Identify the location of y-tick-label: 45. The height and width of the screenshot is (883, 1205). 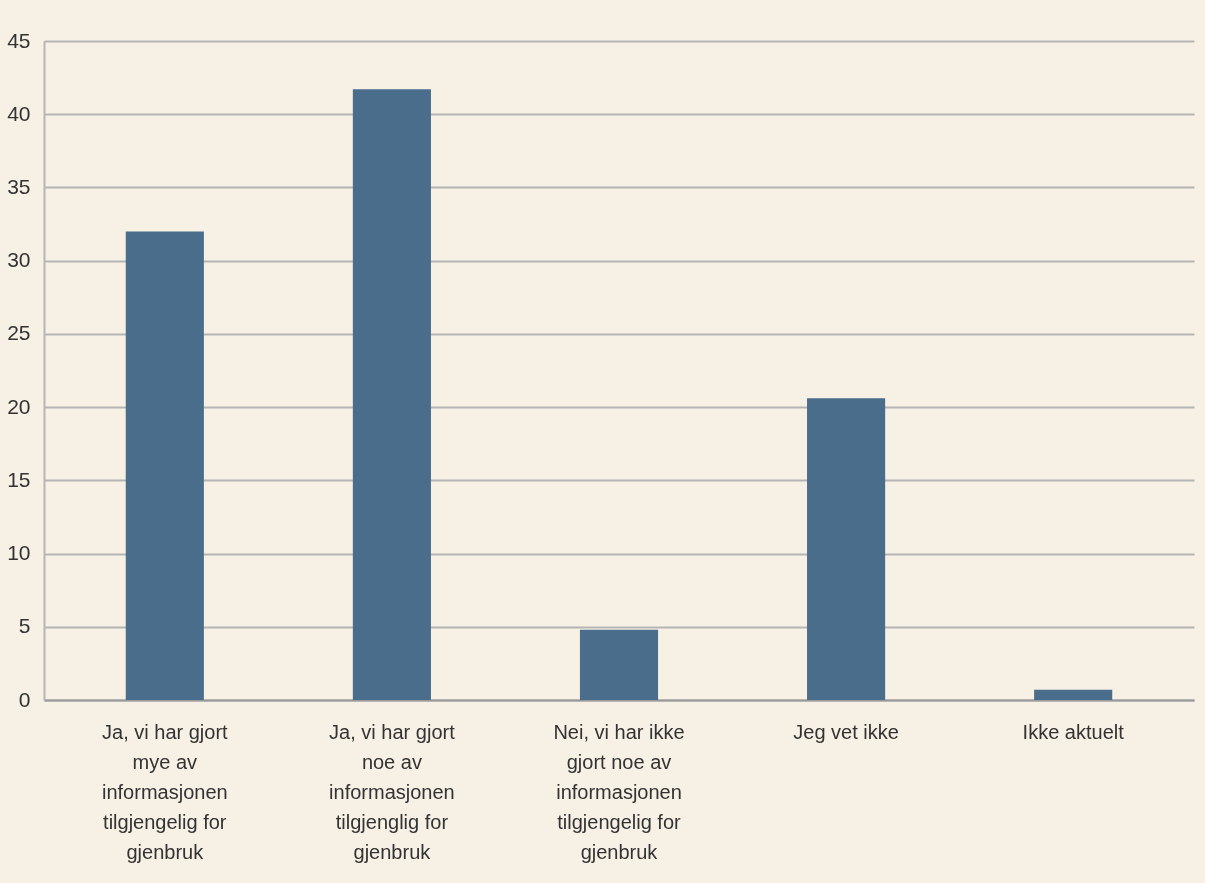
(19, 40).